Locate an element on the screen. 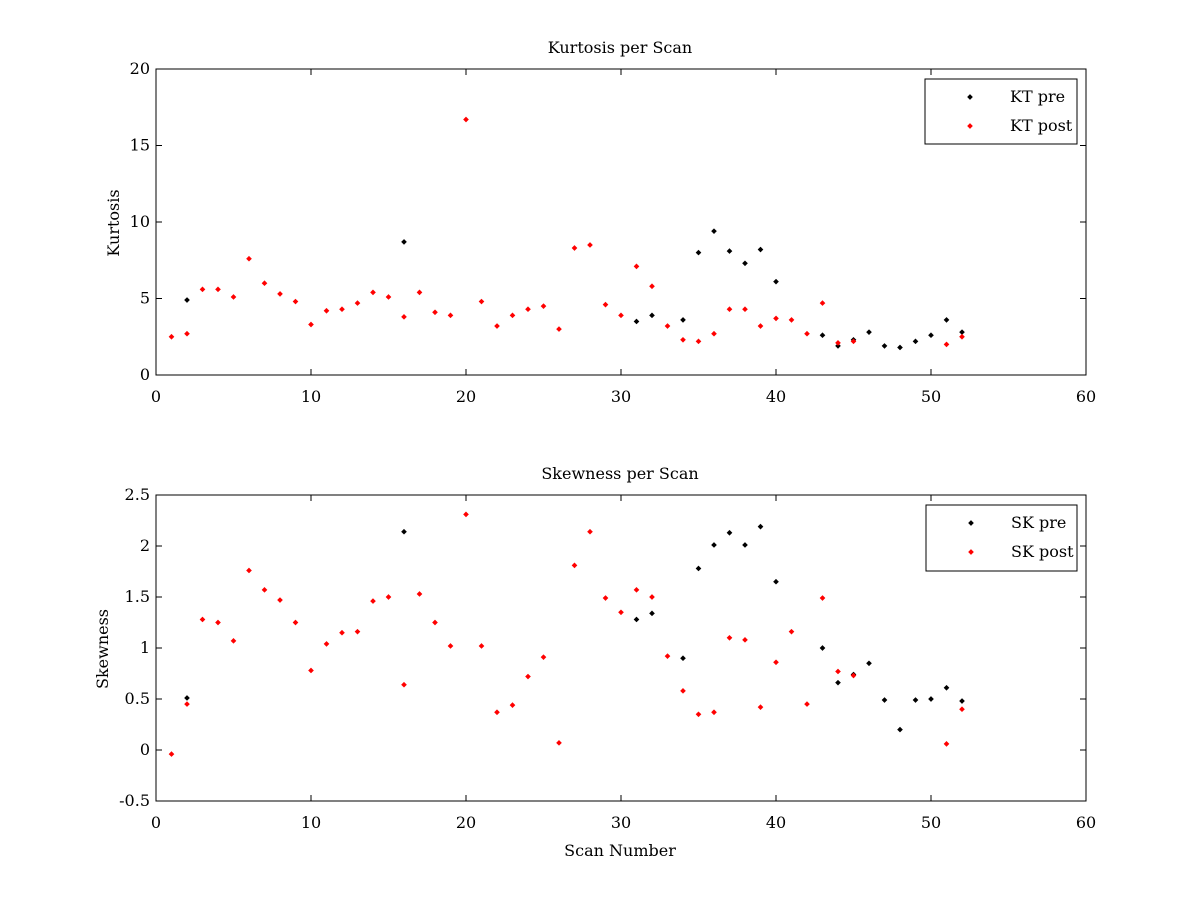 The width and height of the screenshot is (1200, 905). y-tick-label: 2 is located at coordinates (145, 545).